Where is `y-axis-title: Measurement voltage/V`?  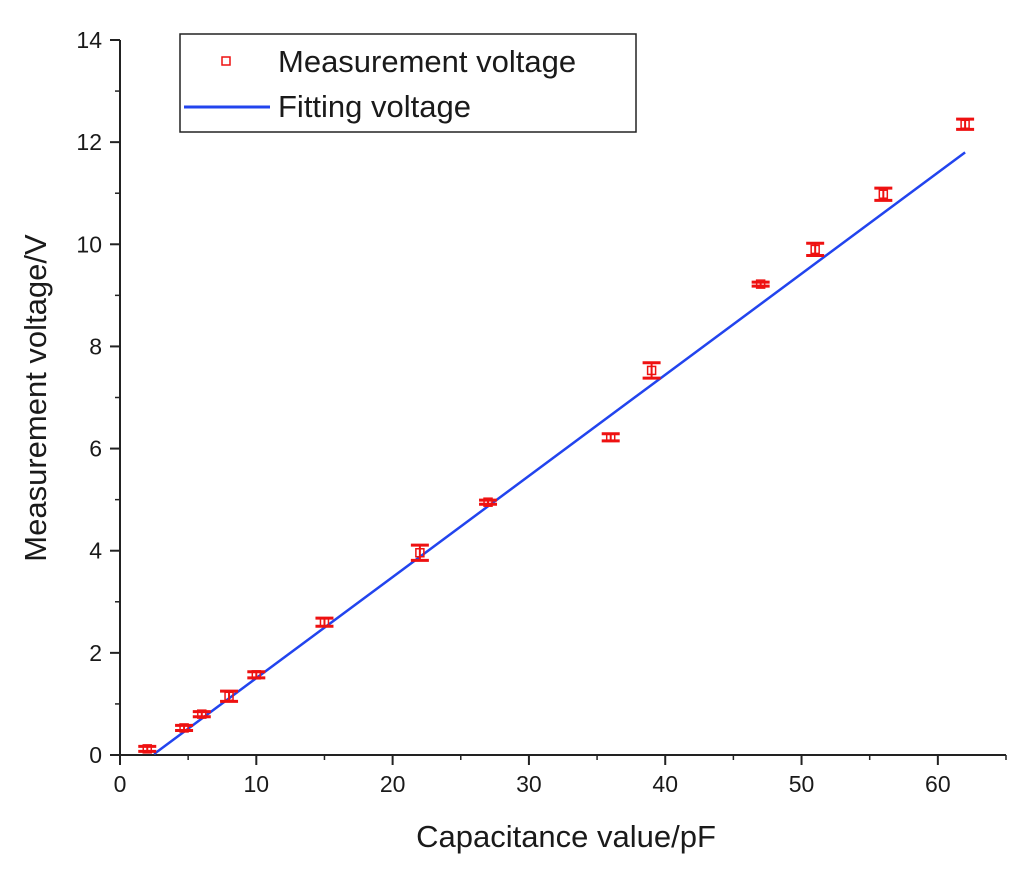
y-axis-title: Measurement voltage/V is located at coordinates (35, 398).